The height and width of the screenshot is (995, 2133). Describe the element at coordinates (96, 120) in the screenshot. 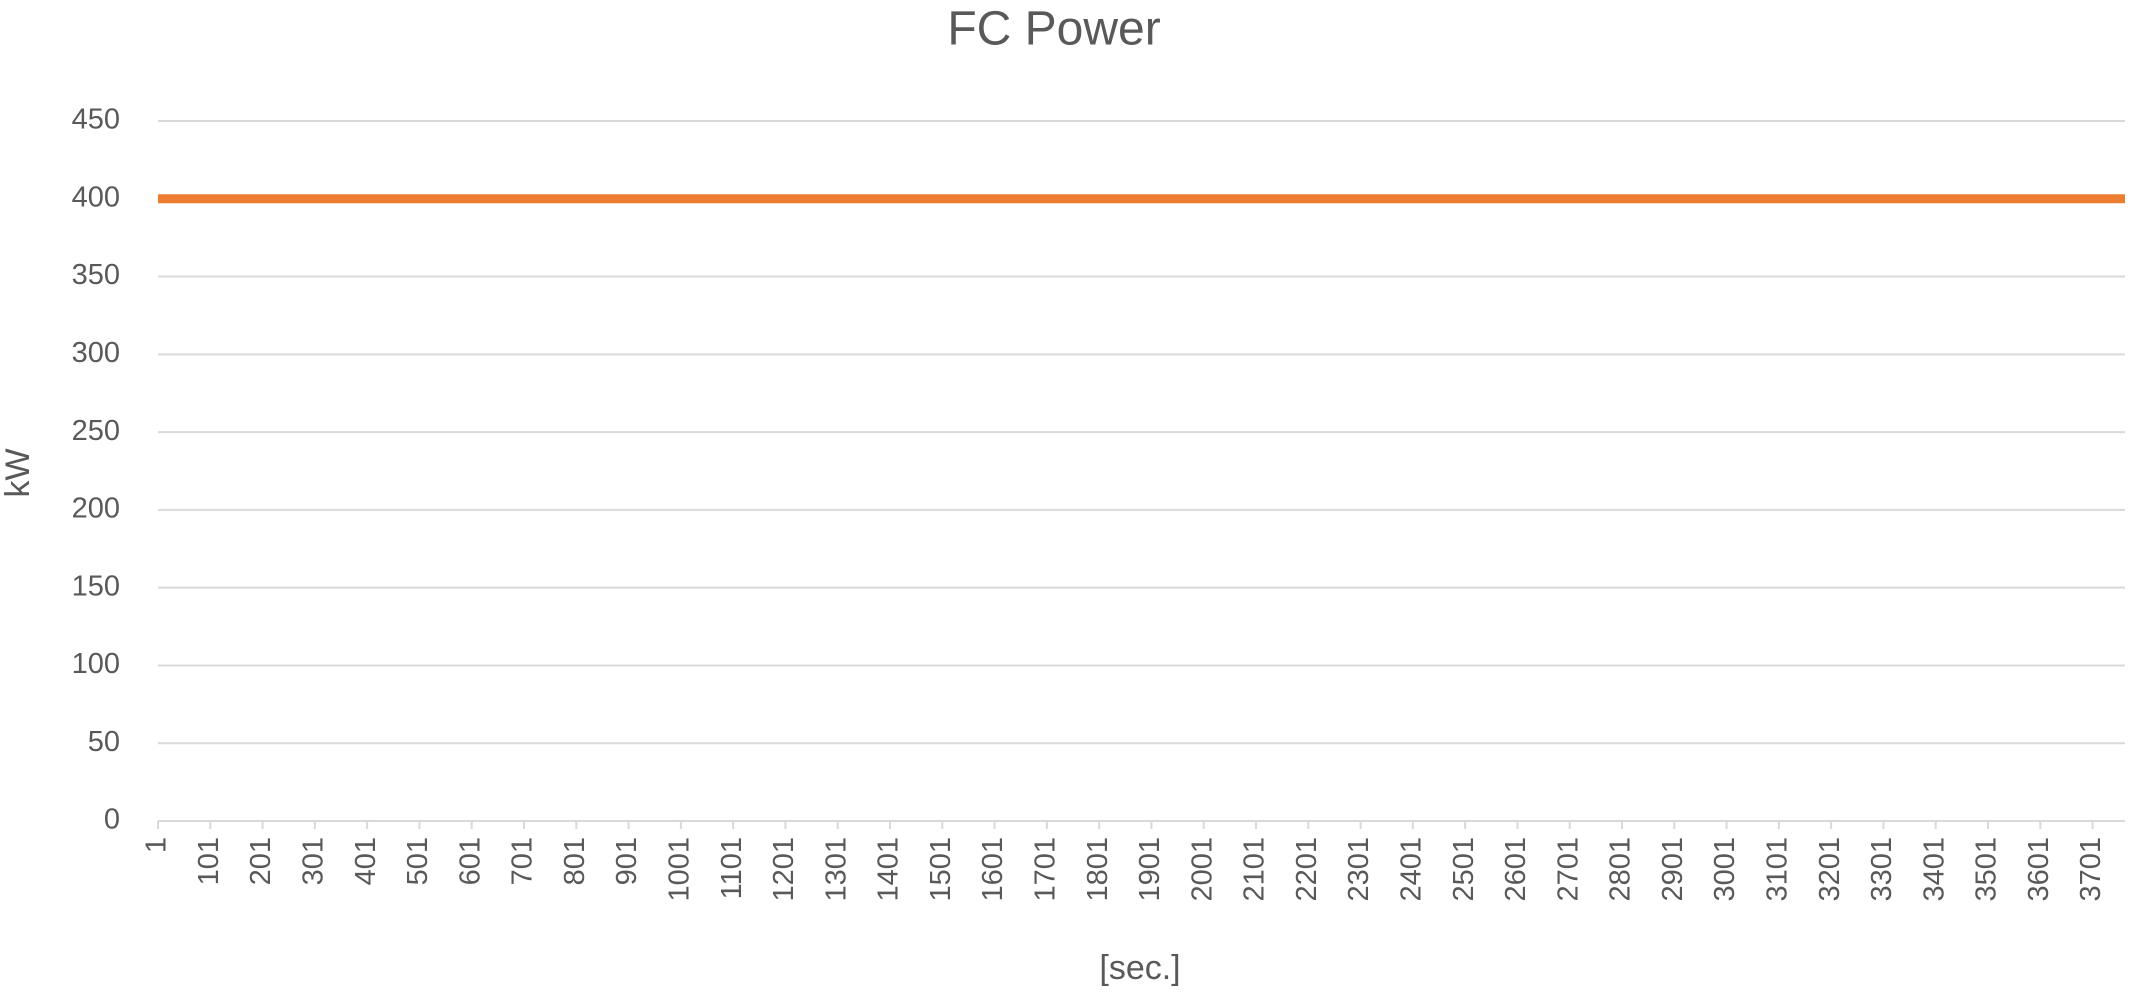

I see `y-tick-label: 450` at that location.